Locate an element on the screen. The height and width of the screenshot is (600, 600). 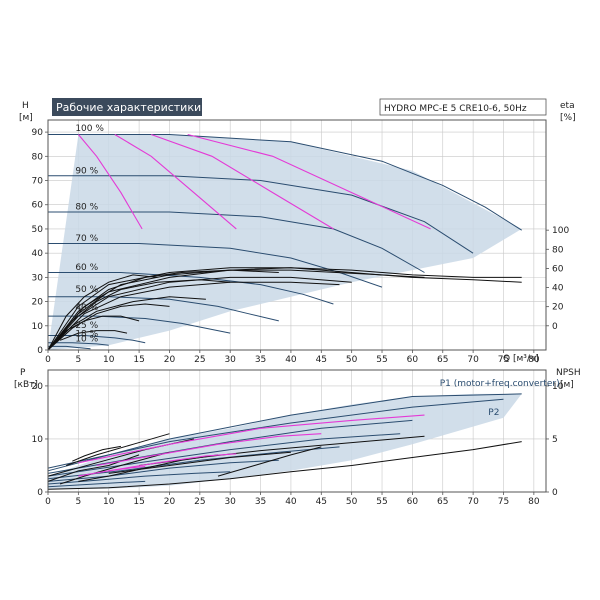
legend-entry: P2 is located at coordinates (493, 413).